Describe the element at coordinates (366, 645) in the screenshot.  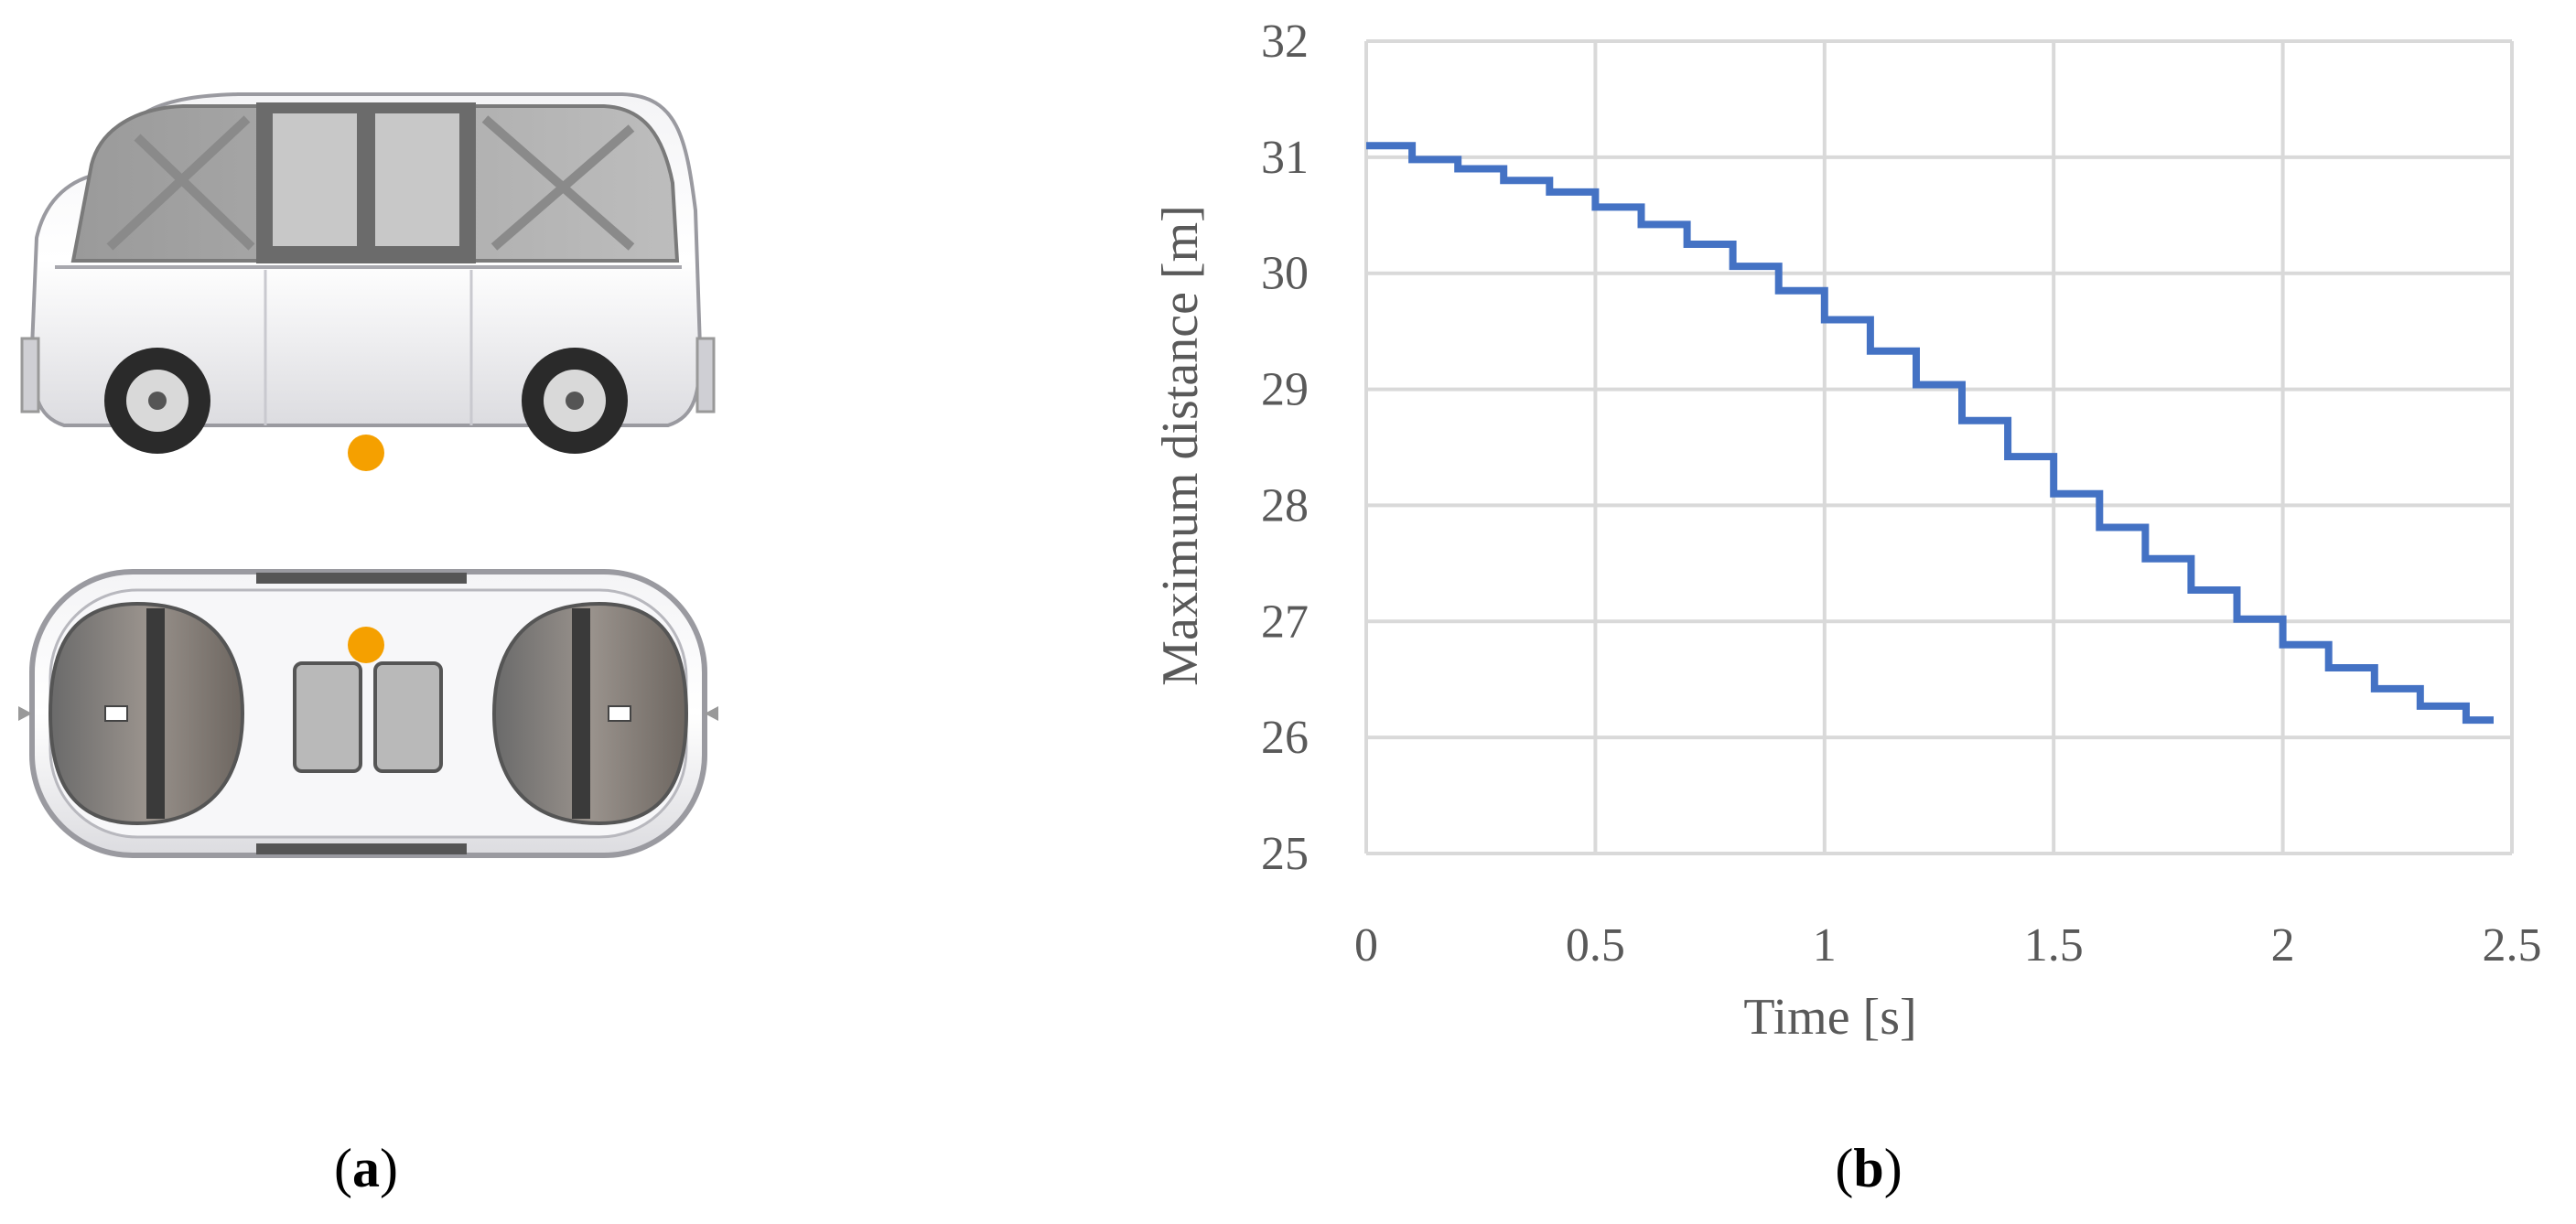
I see `reference-point-marker-top` at that location.